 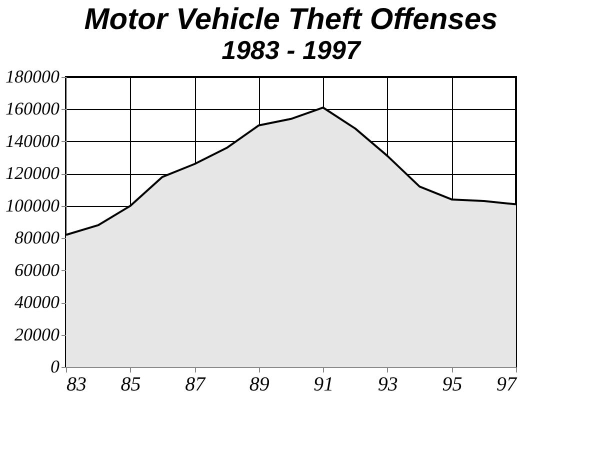 What do you see at coordinates (37, 238) in the screenshot?
I see `y-tick-label: 80000` at bounding box center [37, 238].